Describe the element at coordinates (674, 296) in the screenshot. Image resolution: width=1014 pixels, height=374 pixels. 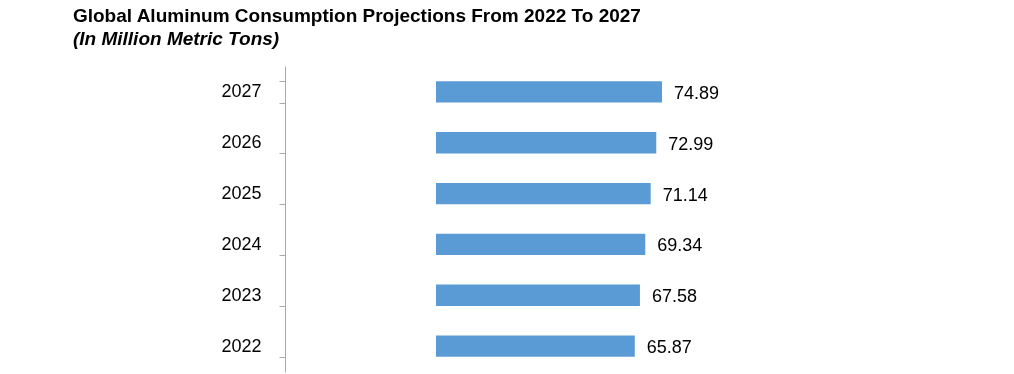
I see `data-label: 67.58` at that location.